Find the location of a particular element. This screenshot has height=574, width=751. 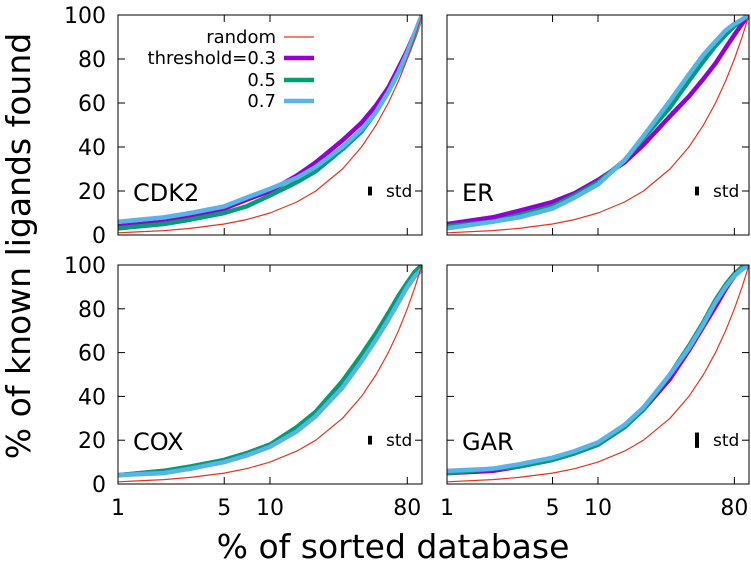

legend-item: threshold=0.3 is located at coordinates (231, 58).